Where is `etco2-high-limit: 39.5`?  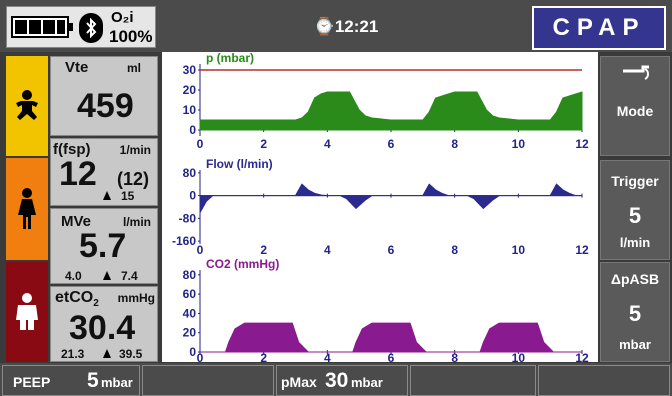
etco2-high-limit: 39.5 is located at coordinates (131, 354).